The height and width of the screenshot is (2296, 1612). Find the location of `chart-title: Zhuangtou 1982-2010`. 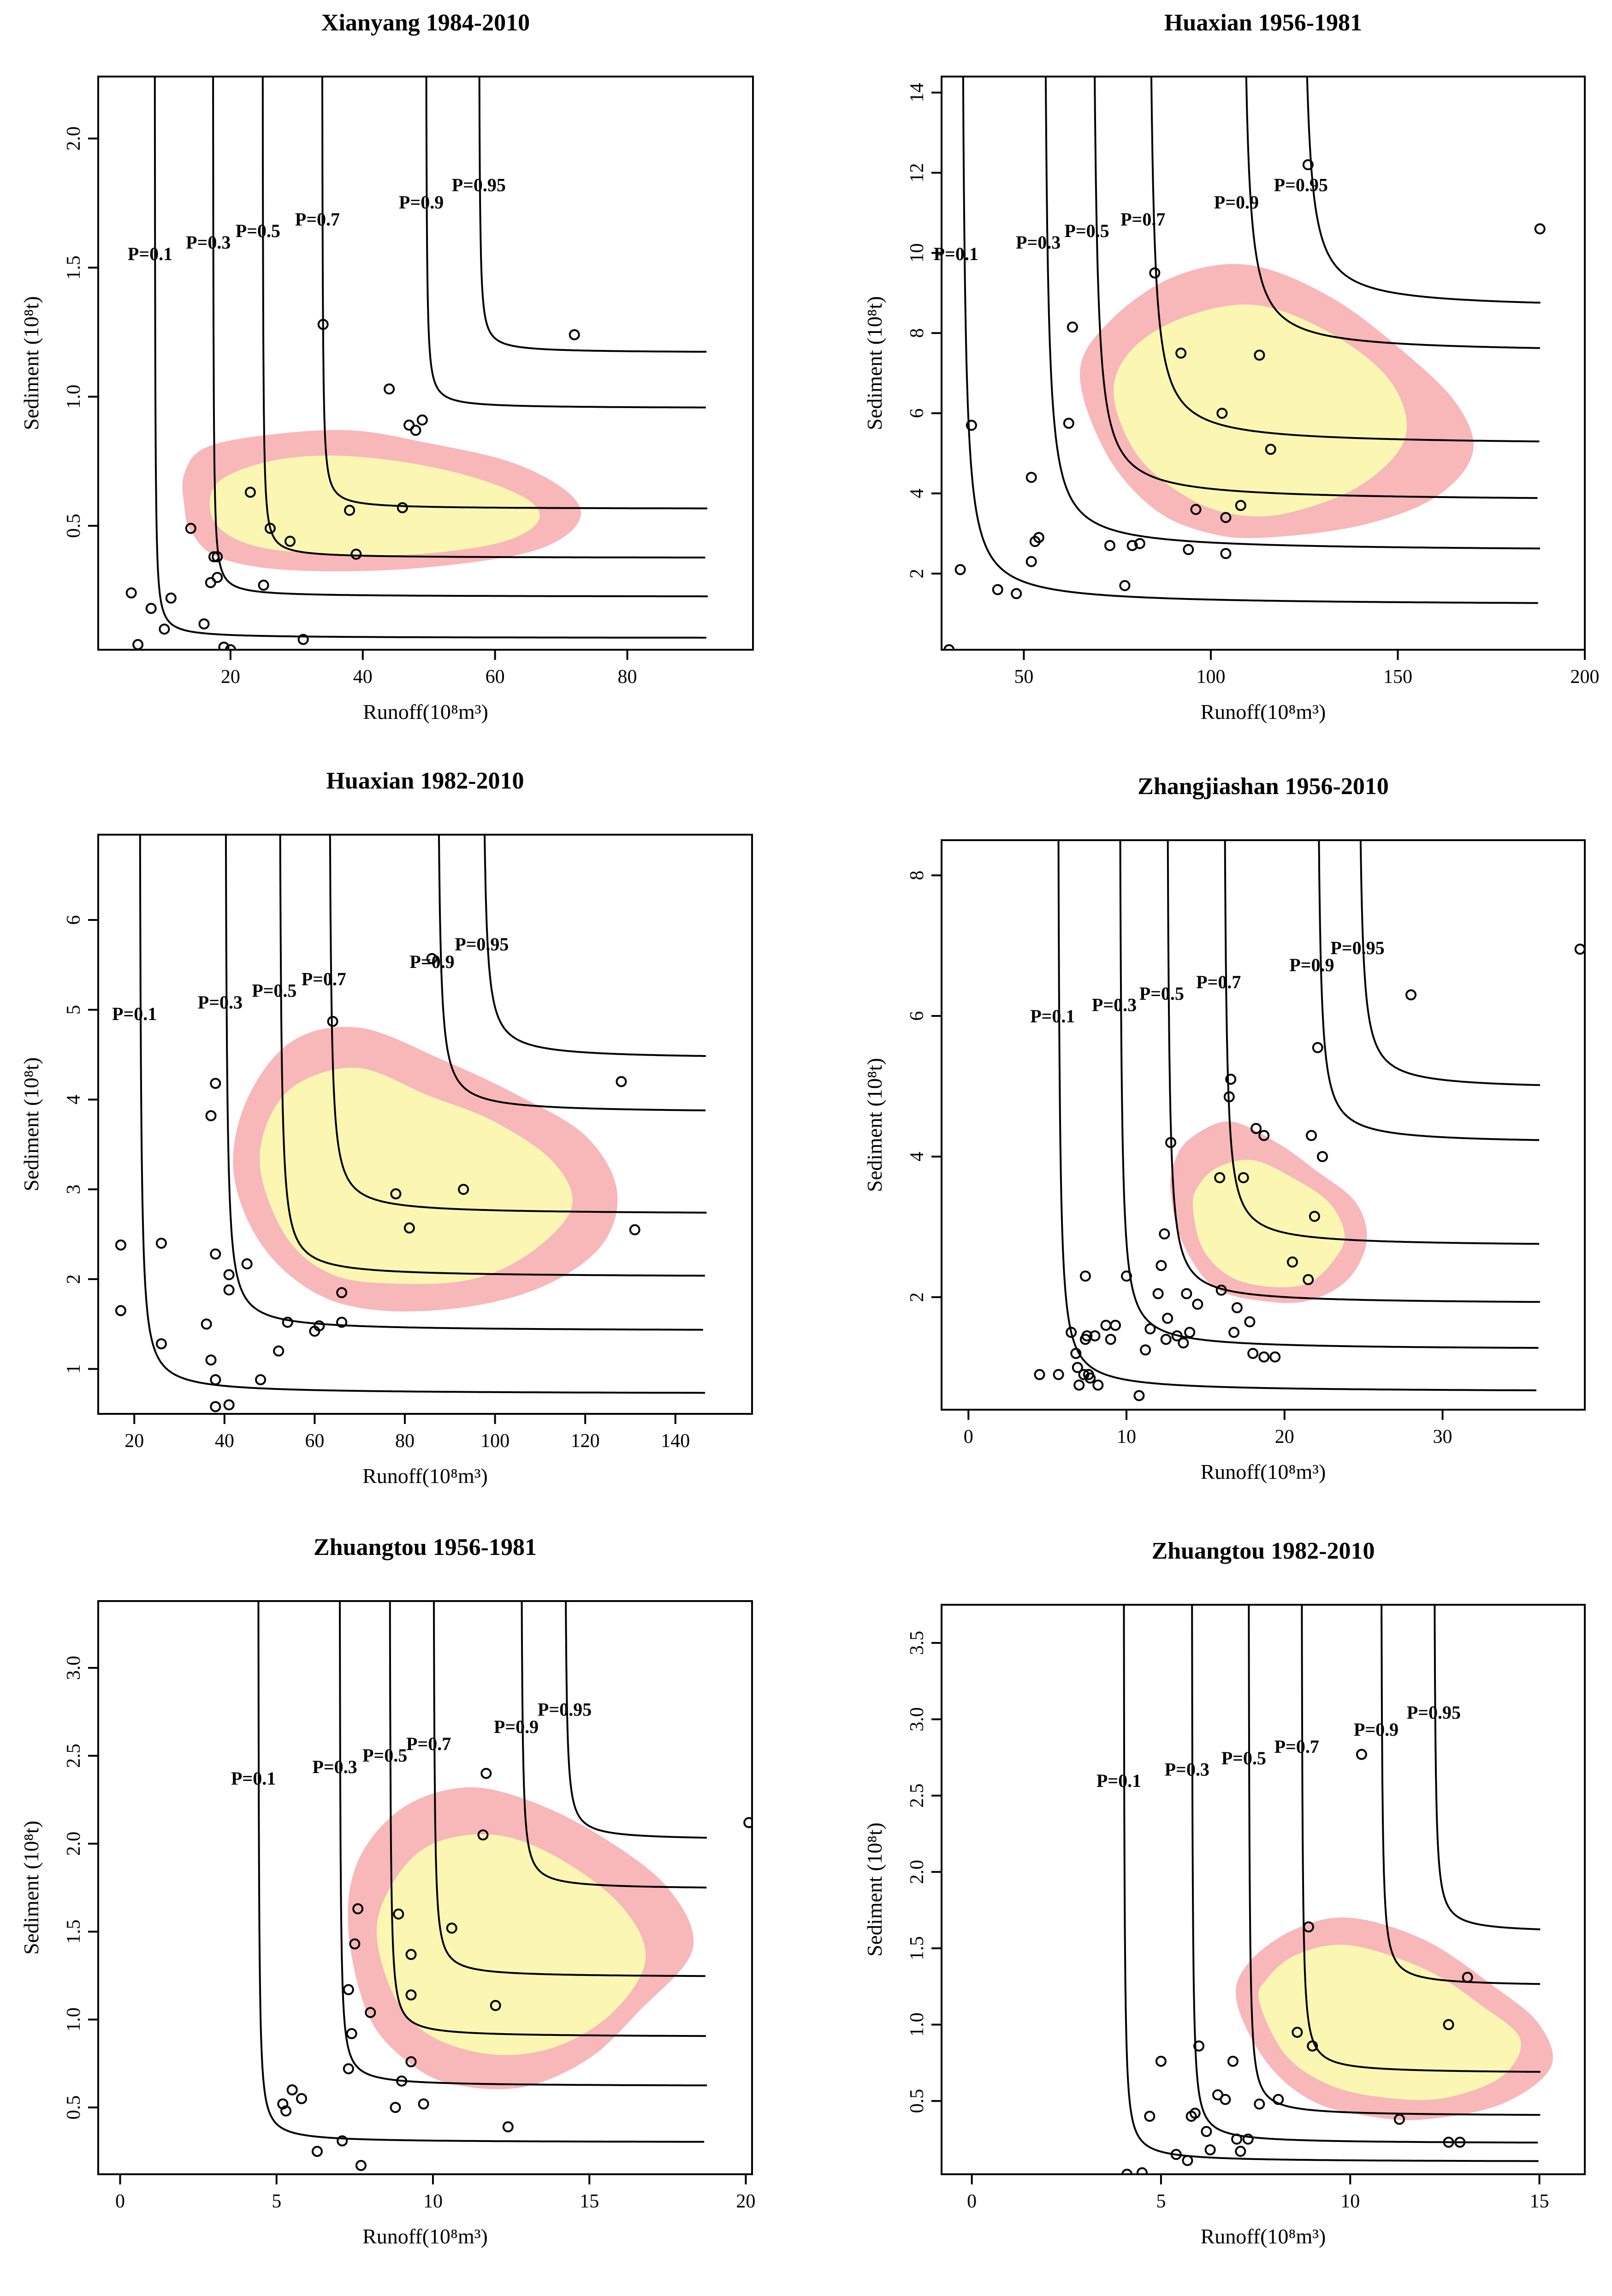

chart-title: Zhuangtou 1982-2010 is located at coordinates (1263, 1551).